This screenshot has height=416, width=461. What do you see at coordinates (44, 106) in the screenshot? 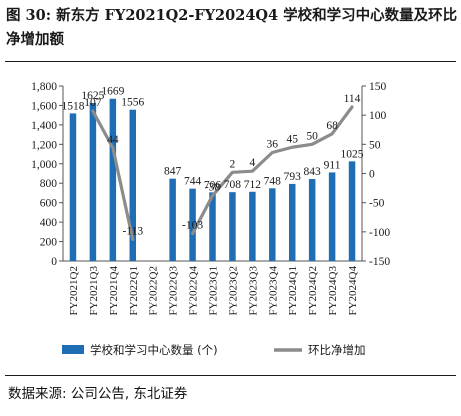
I see `left-tick-label: 1,600` at bounding box center [44, 106].